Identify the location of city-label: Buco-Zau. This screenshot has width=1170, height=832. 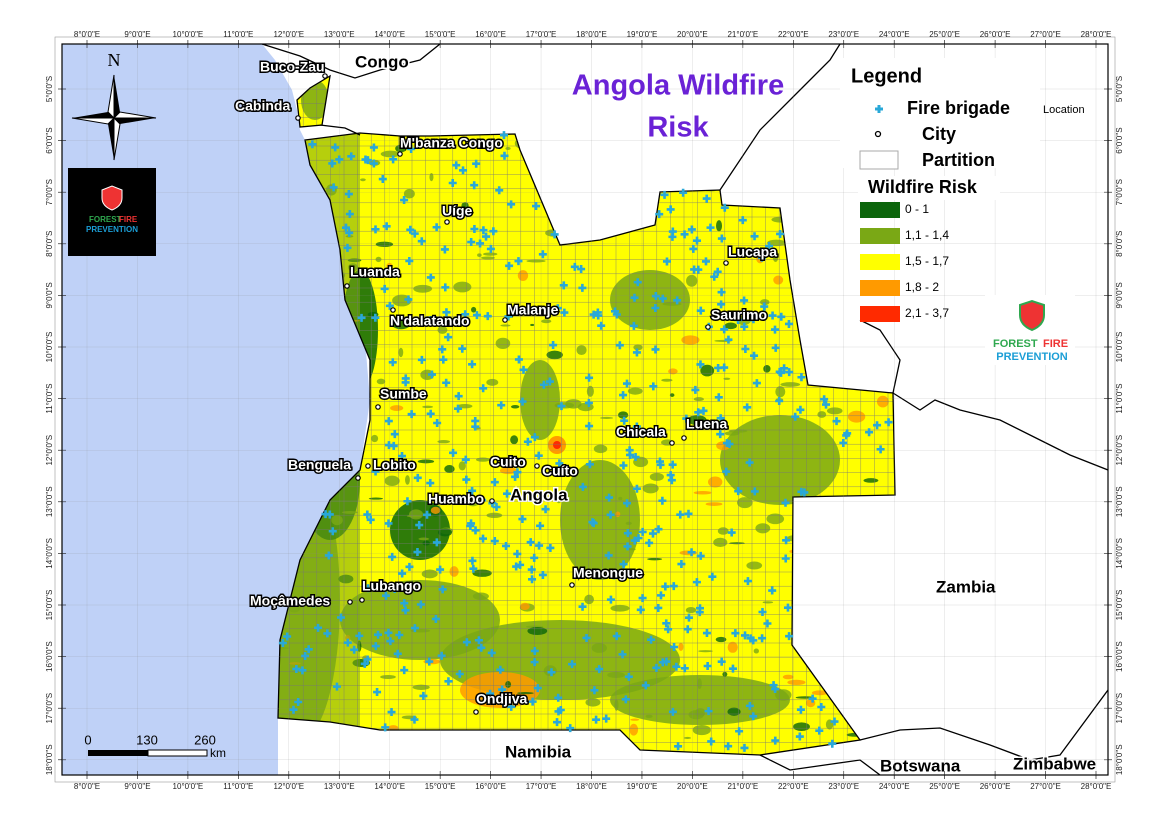
(292, 67).